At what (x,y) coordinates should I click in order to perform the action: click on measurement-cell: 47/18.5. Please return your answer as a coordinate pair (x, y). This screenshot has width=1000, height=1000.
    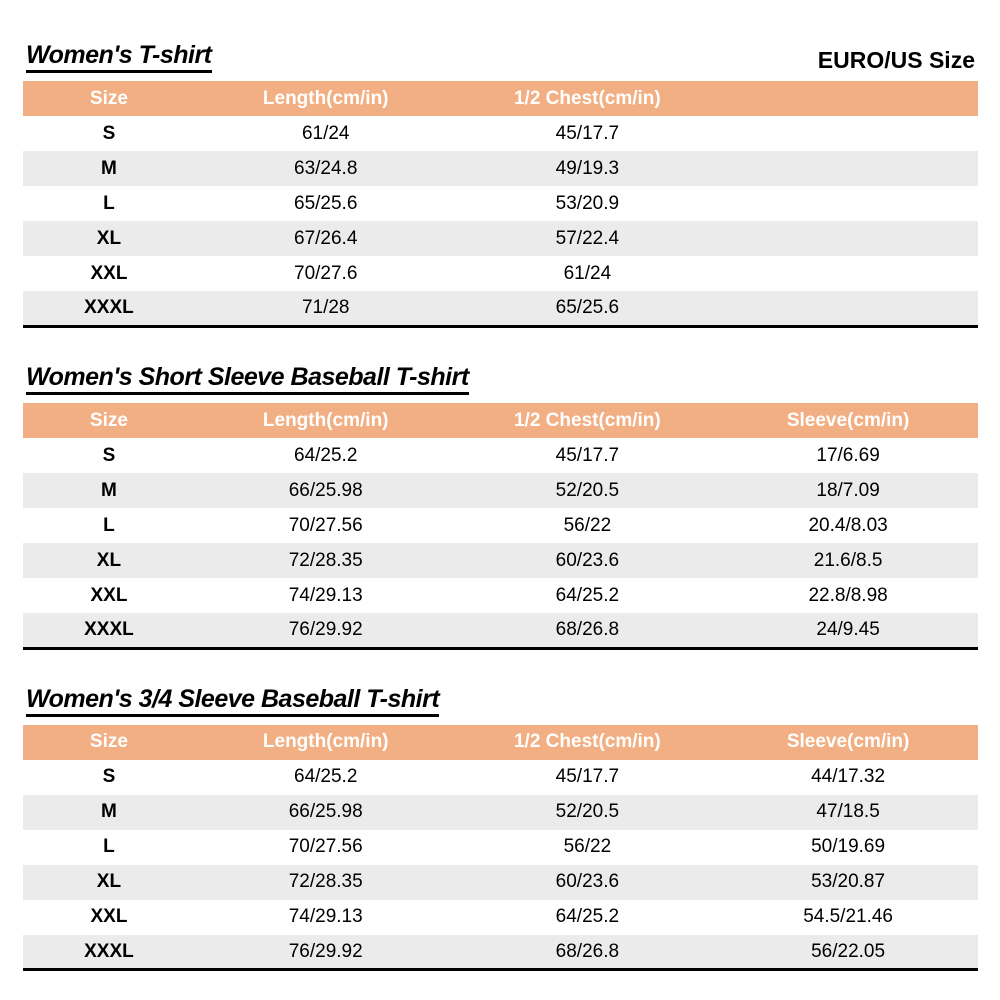
    Looking at the image, I should click on (848, 812).